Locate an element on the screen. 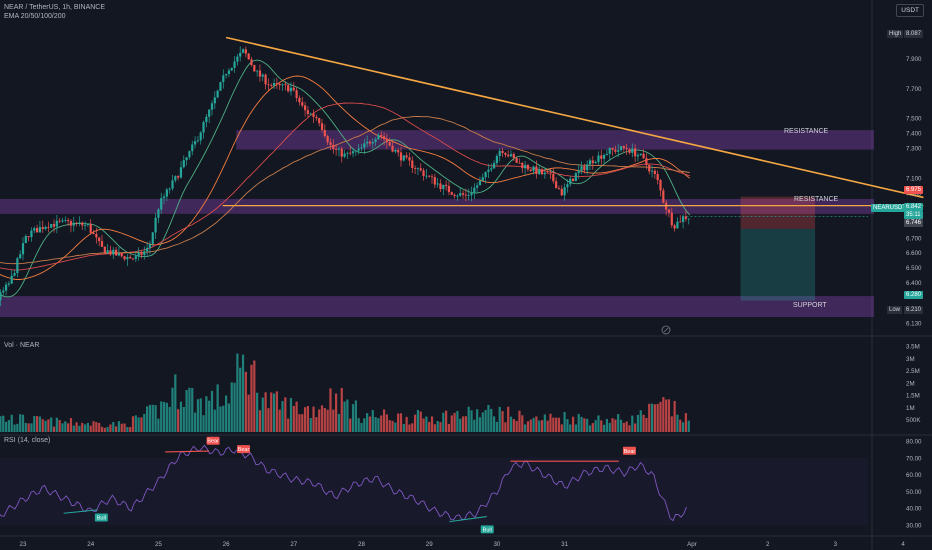  volume-axis-label: 1M is located at coordinates (910, 408).